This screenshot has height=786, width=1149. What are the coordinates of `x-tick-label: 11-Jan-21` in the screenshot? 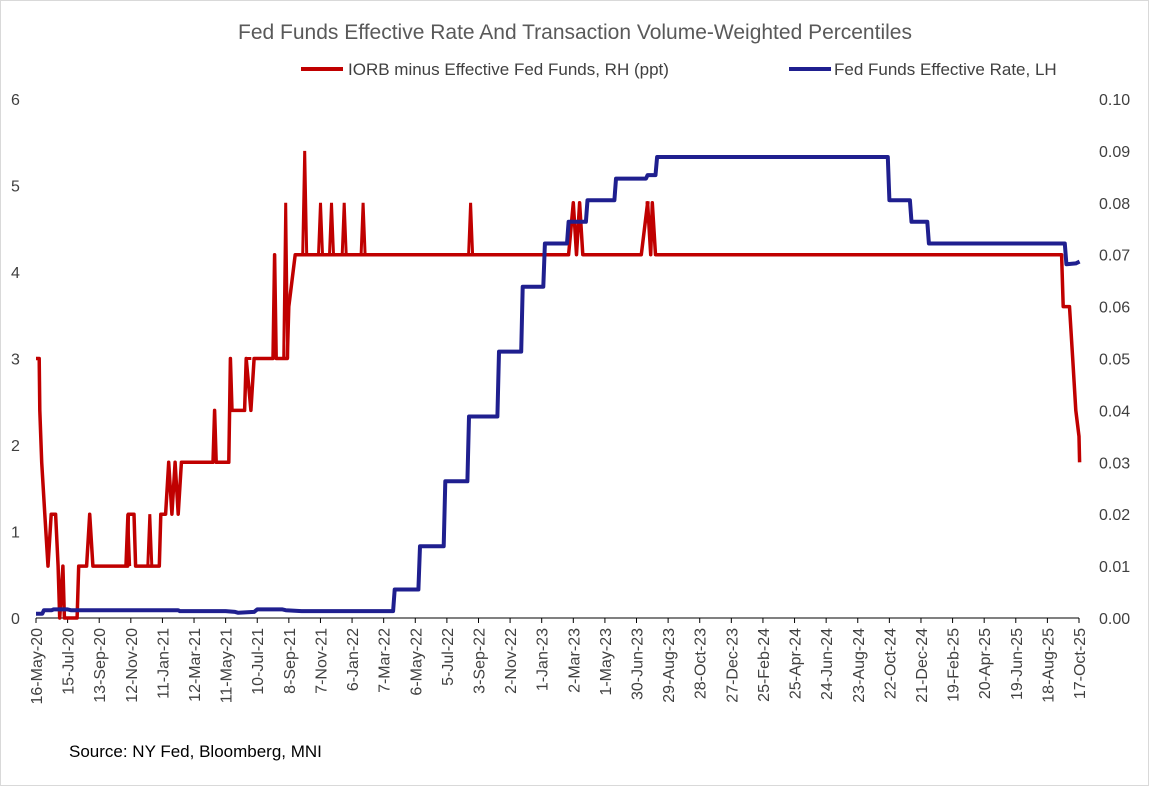 It's located at (163, 663).